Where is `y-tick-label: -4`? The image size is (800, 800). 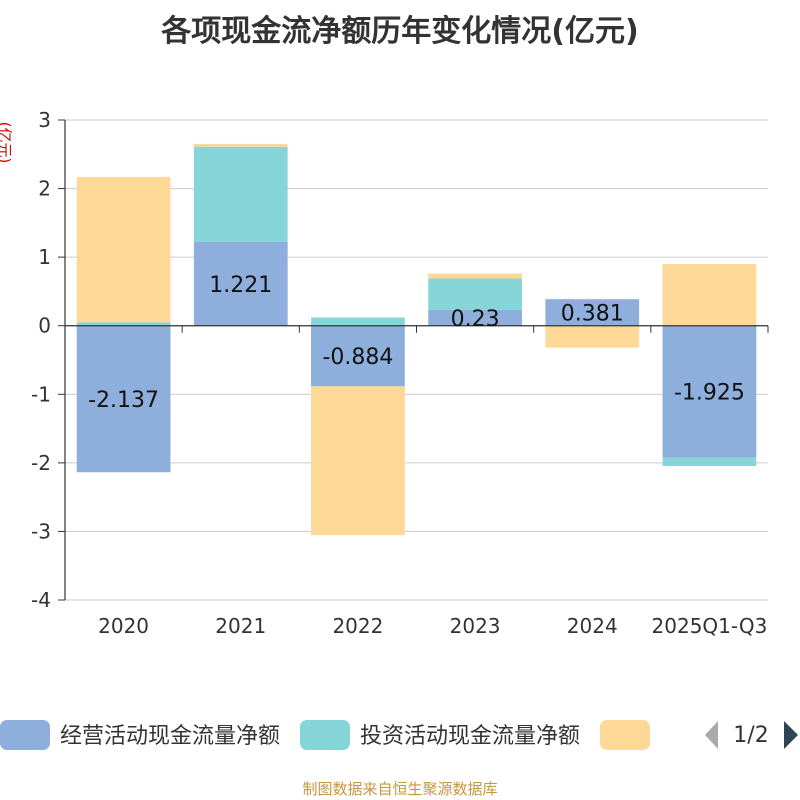 y-tick-label: -4 is located at coordinates (41, 600).